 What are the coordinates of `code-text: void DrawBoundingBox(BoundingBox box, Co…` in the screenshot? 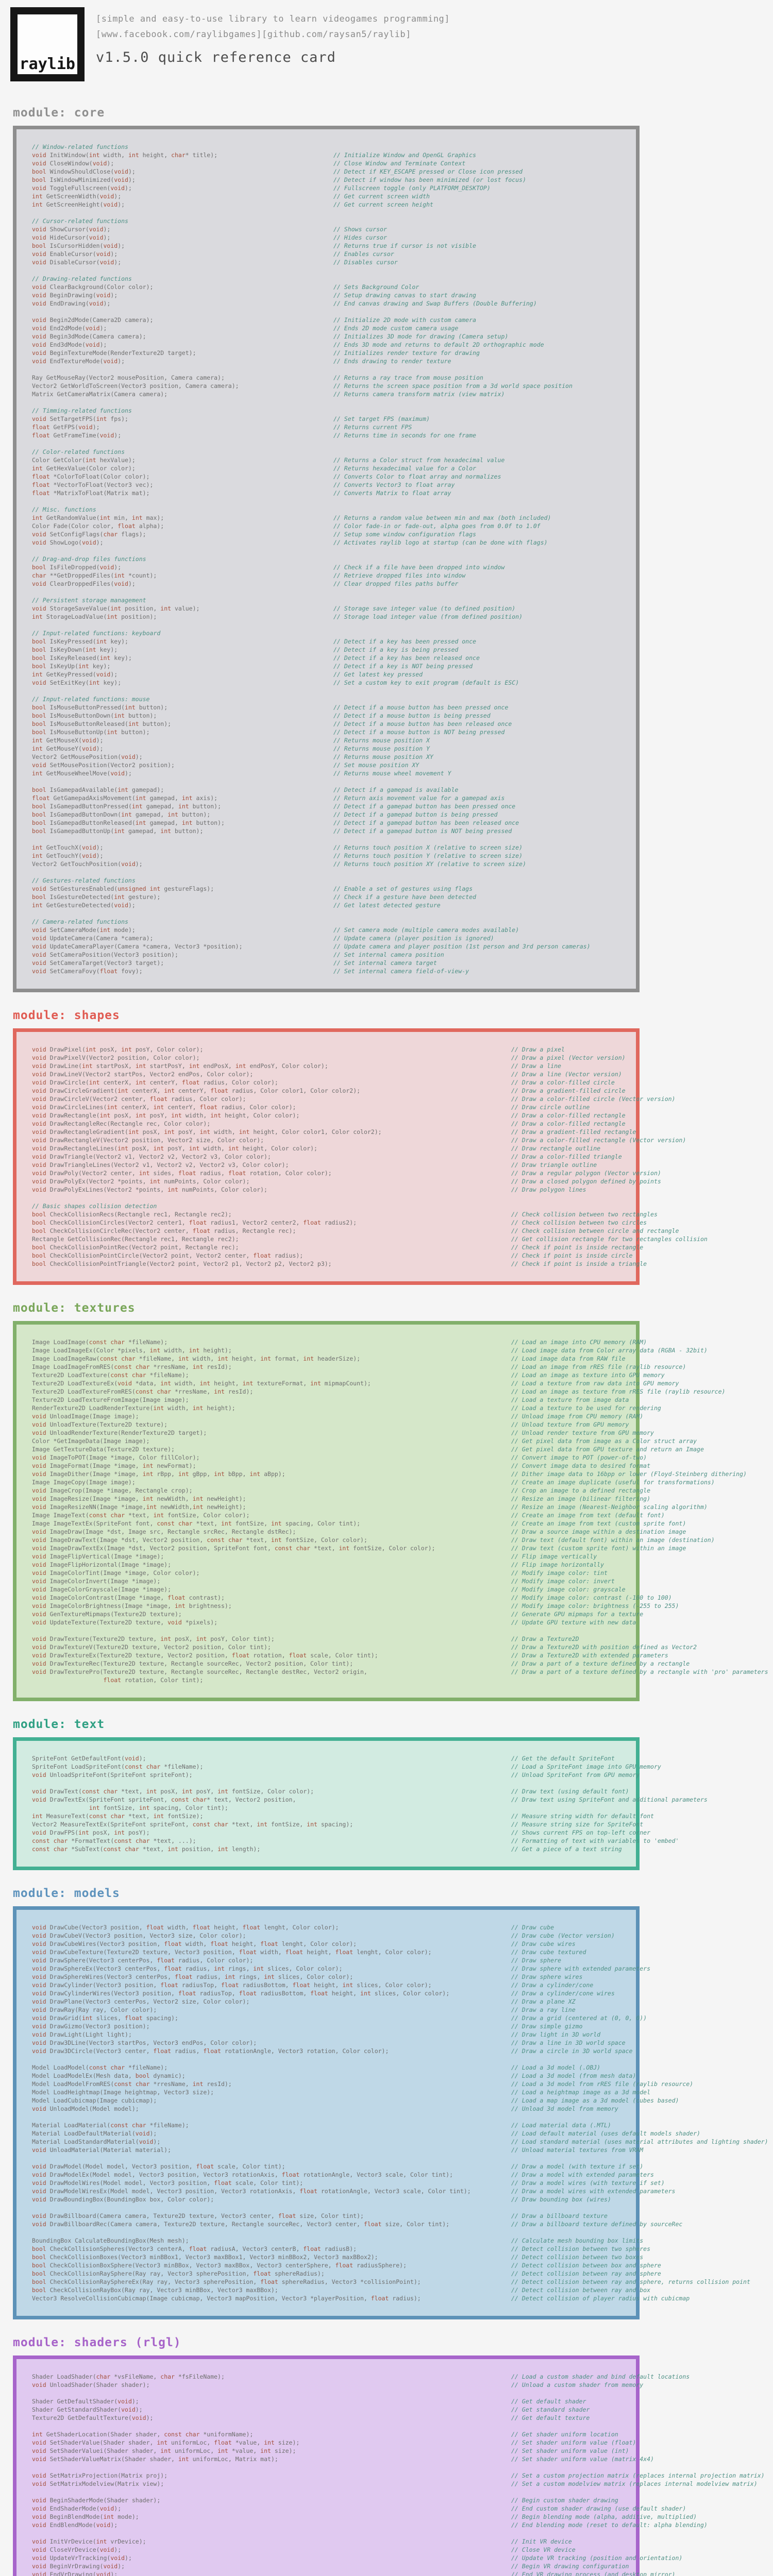 It's located at (123, 2199).